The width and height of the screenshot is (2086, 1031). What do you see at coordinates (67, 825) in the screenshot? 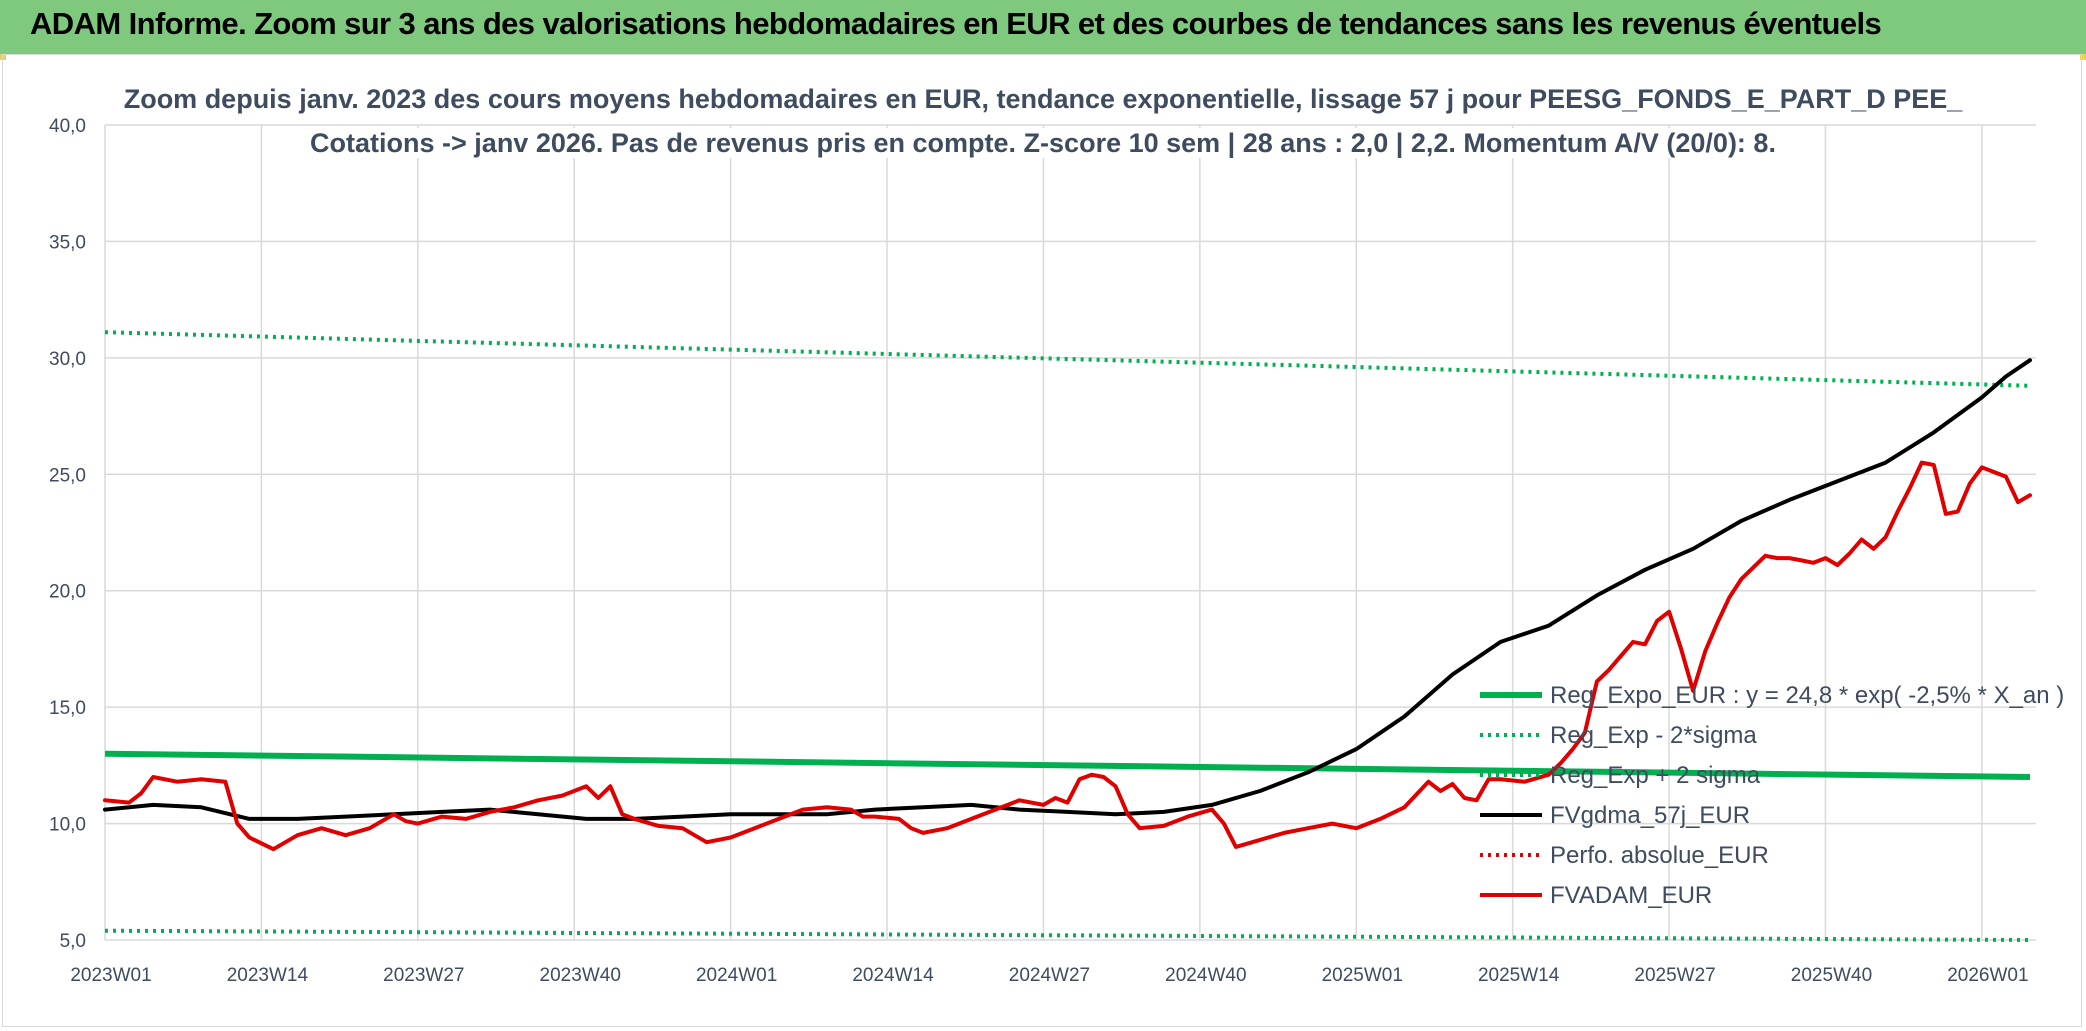
I see `y-tick-label: 10,0` at bounding box center [67, 825].